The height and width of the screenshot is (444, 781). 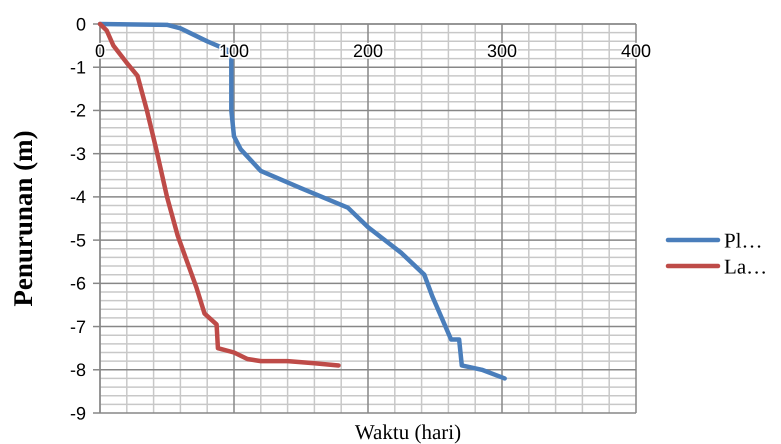 What do you see at coordinates (78, 197) in the screenshot?
I see `y-tick-label: -4` at bounding box center [78, 197].